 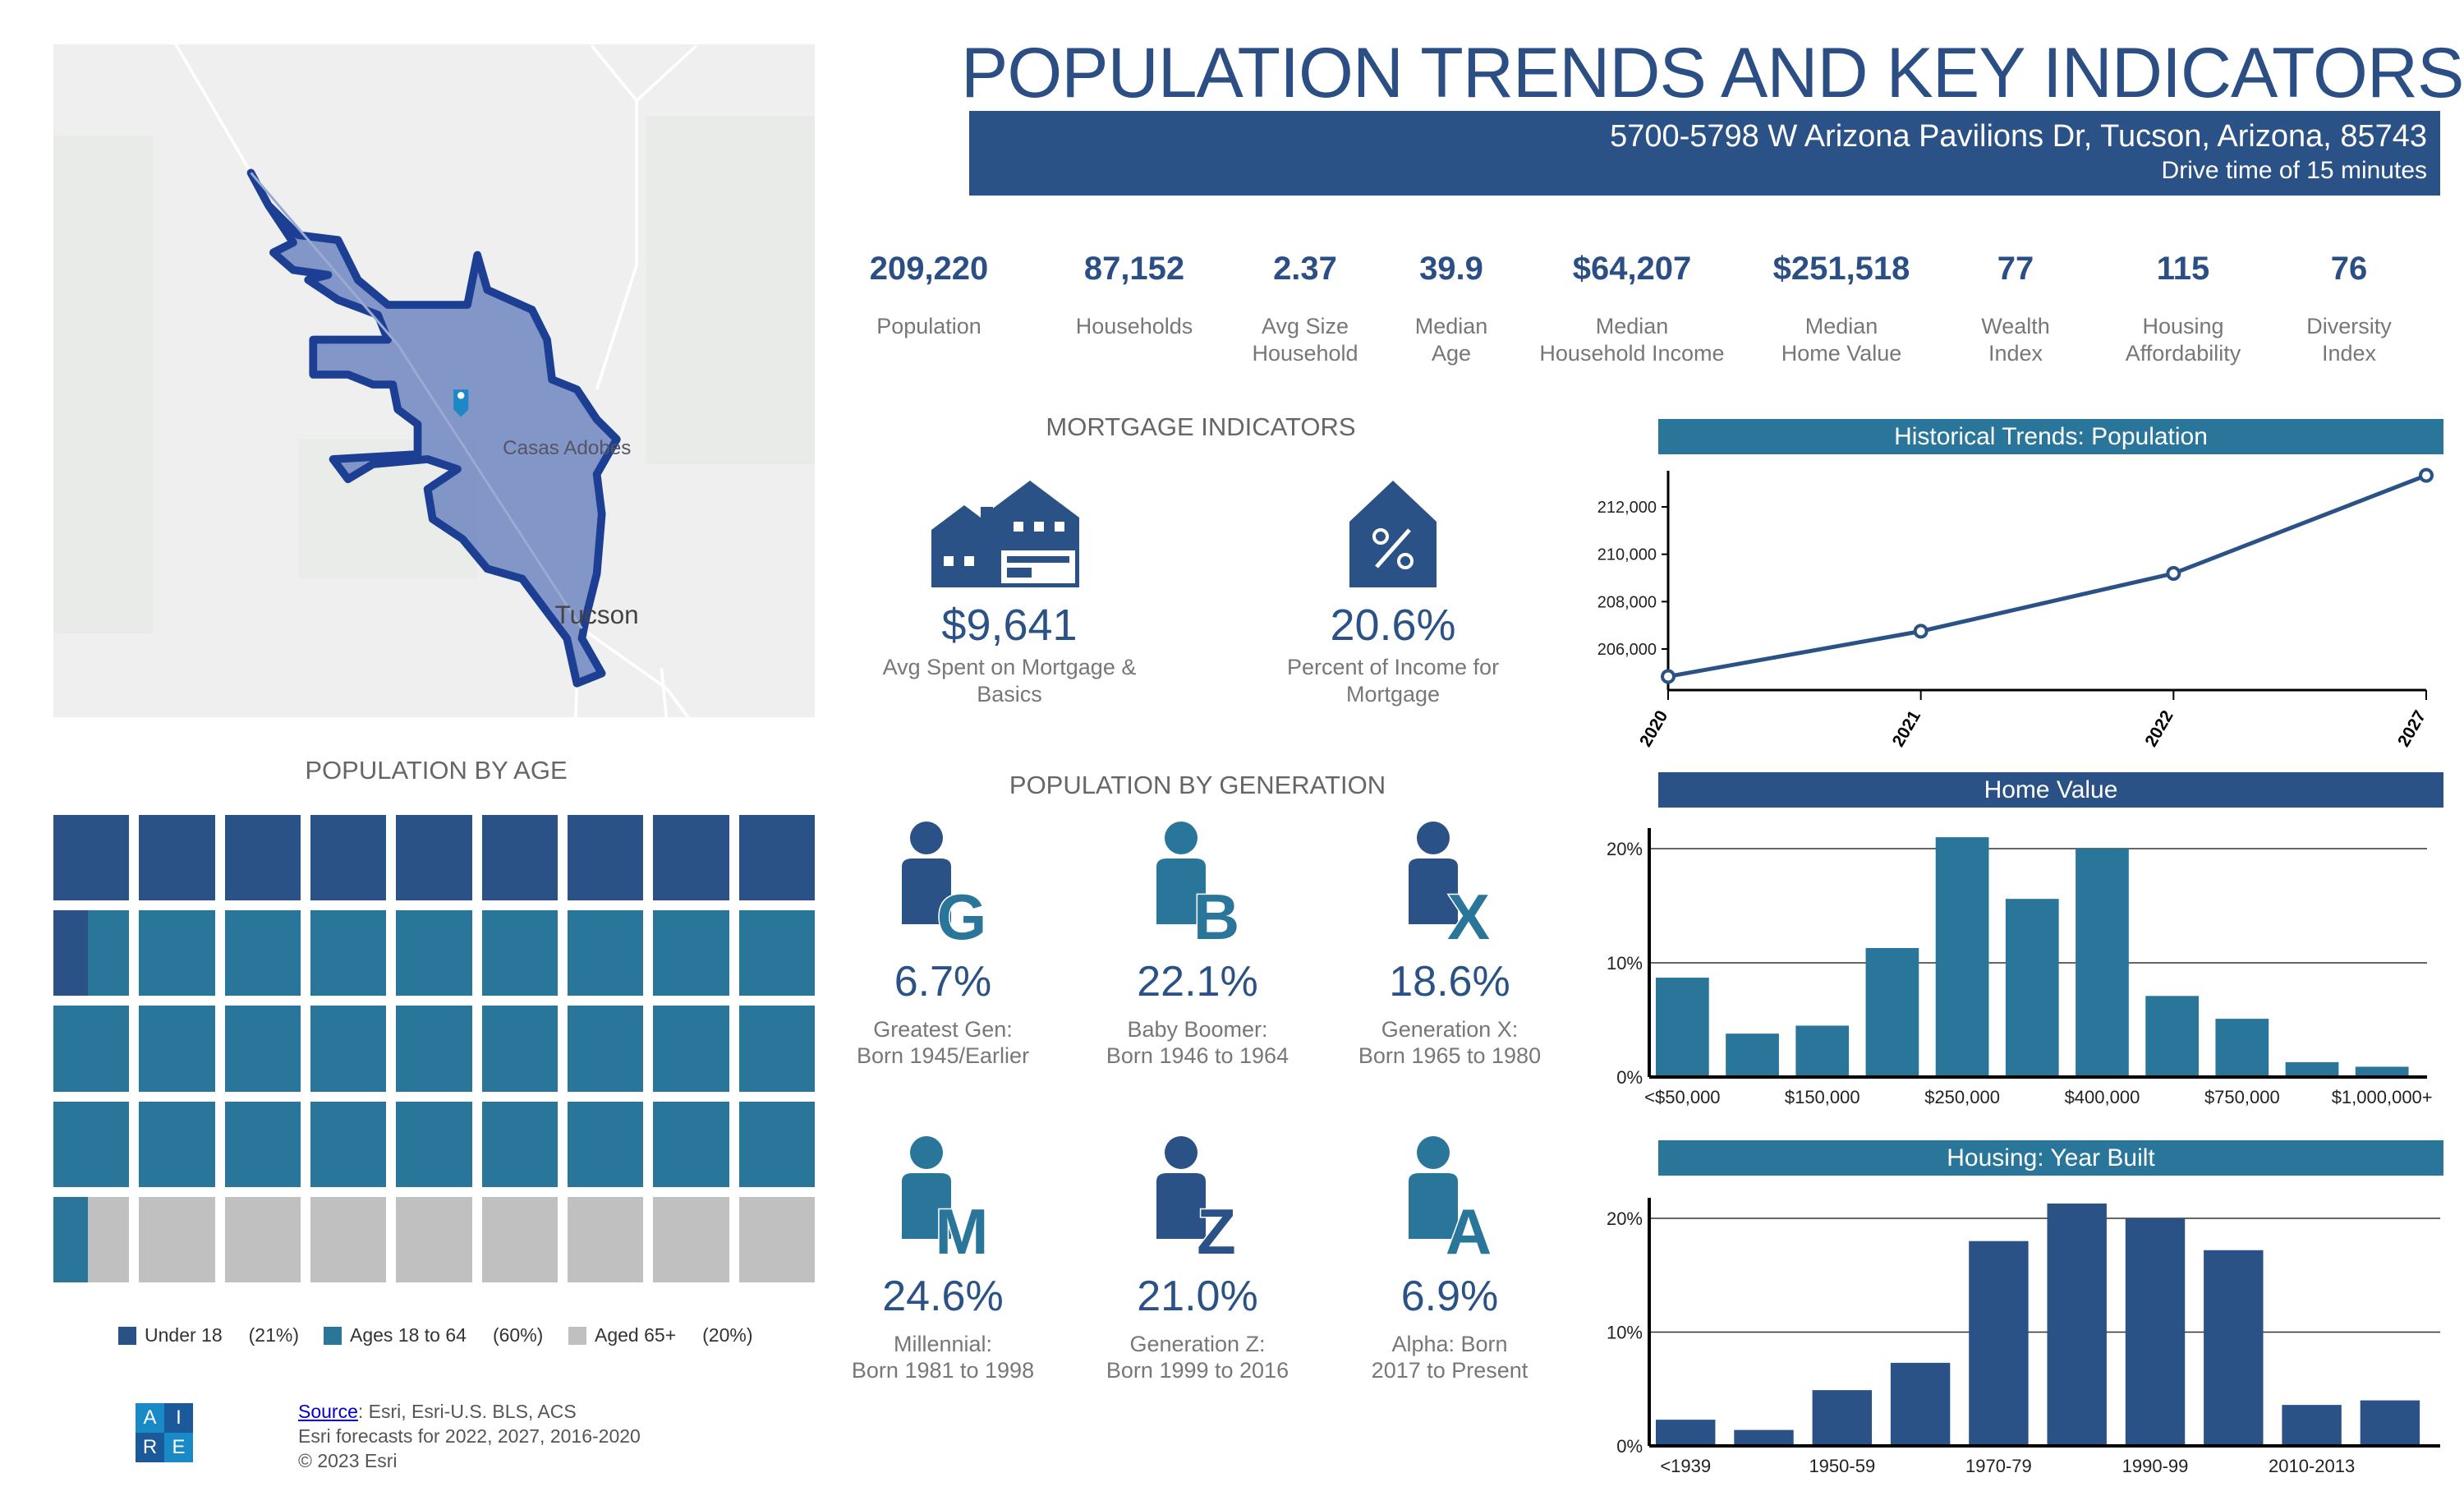 I want to click on kpi-3: 39.9 Median Age, so click(x=1451, y=309).